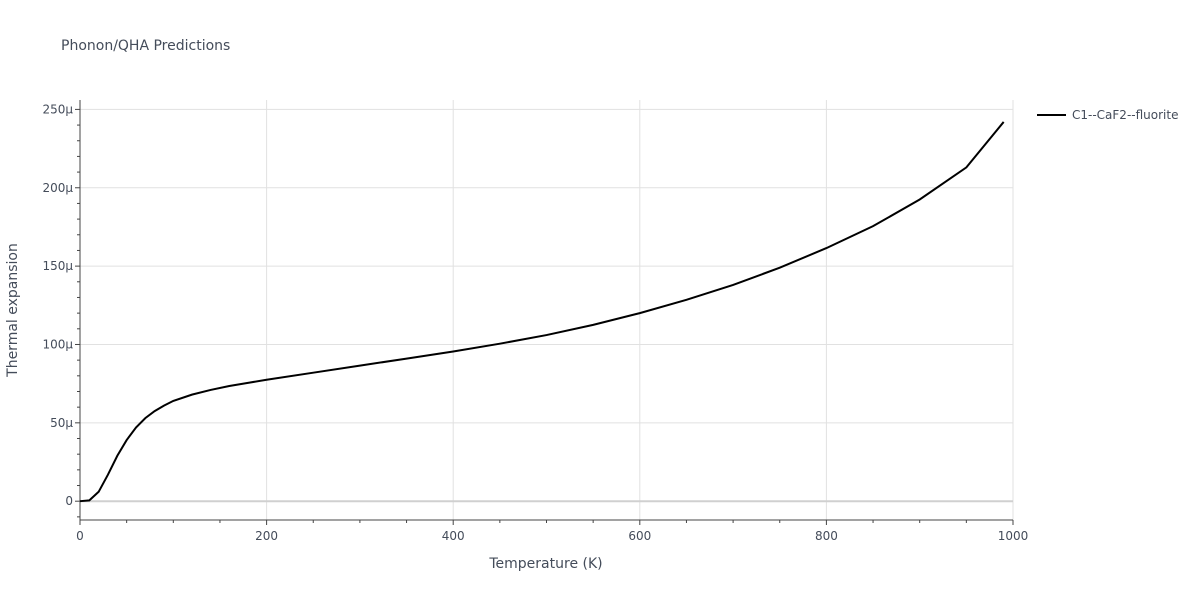  Describe the element at coordinates (57, 266) in the screenshot. I see `y-tick-label: 150μ` at that location.